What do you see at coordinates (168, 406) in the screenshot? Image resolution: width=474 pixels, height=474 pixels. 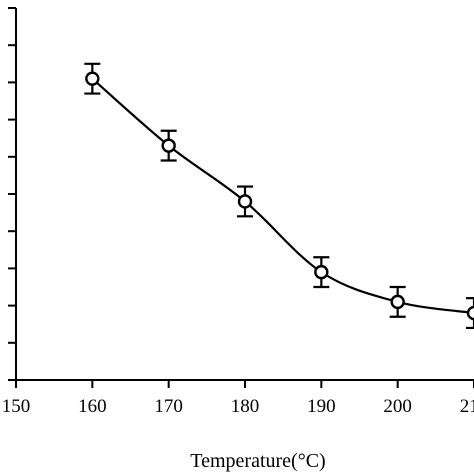 I see `x-tick-label: 170` at bounding box center [168, 406].